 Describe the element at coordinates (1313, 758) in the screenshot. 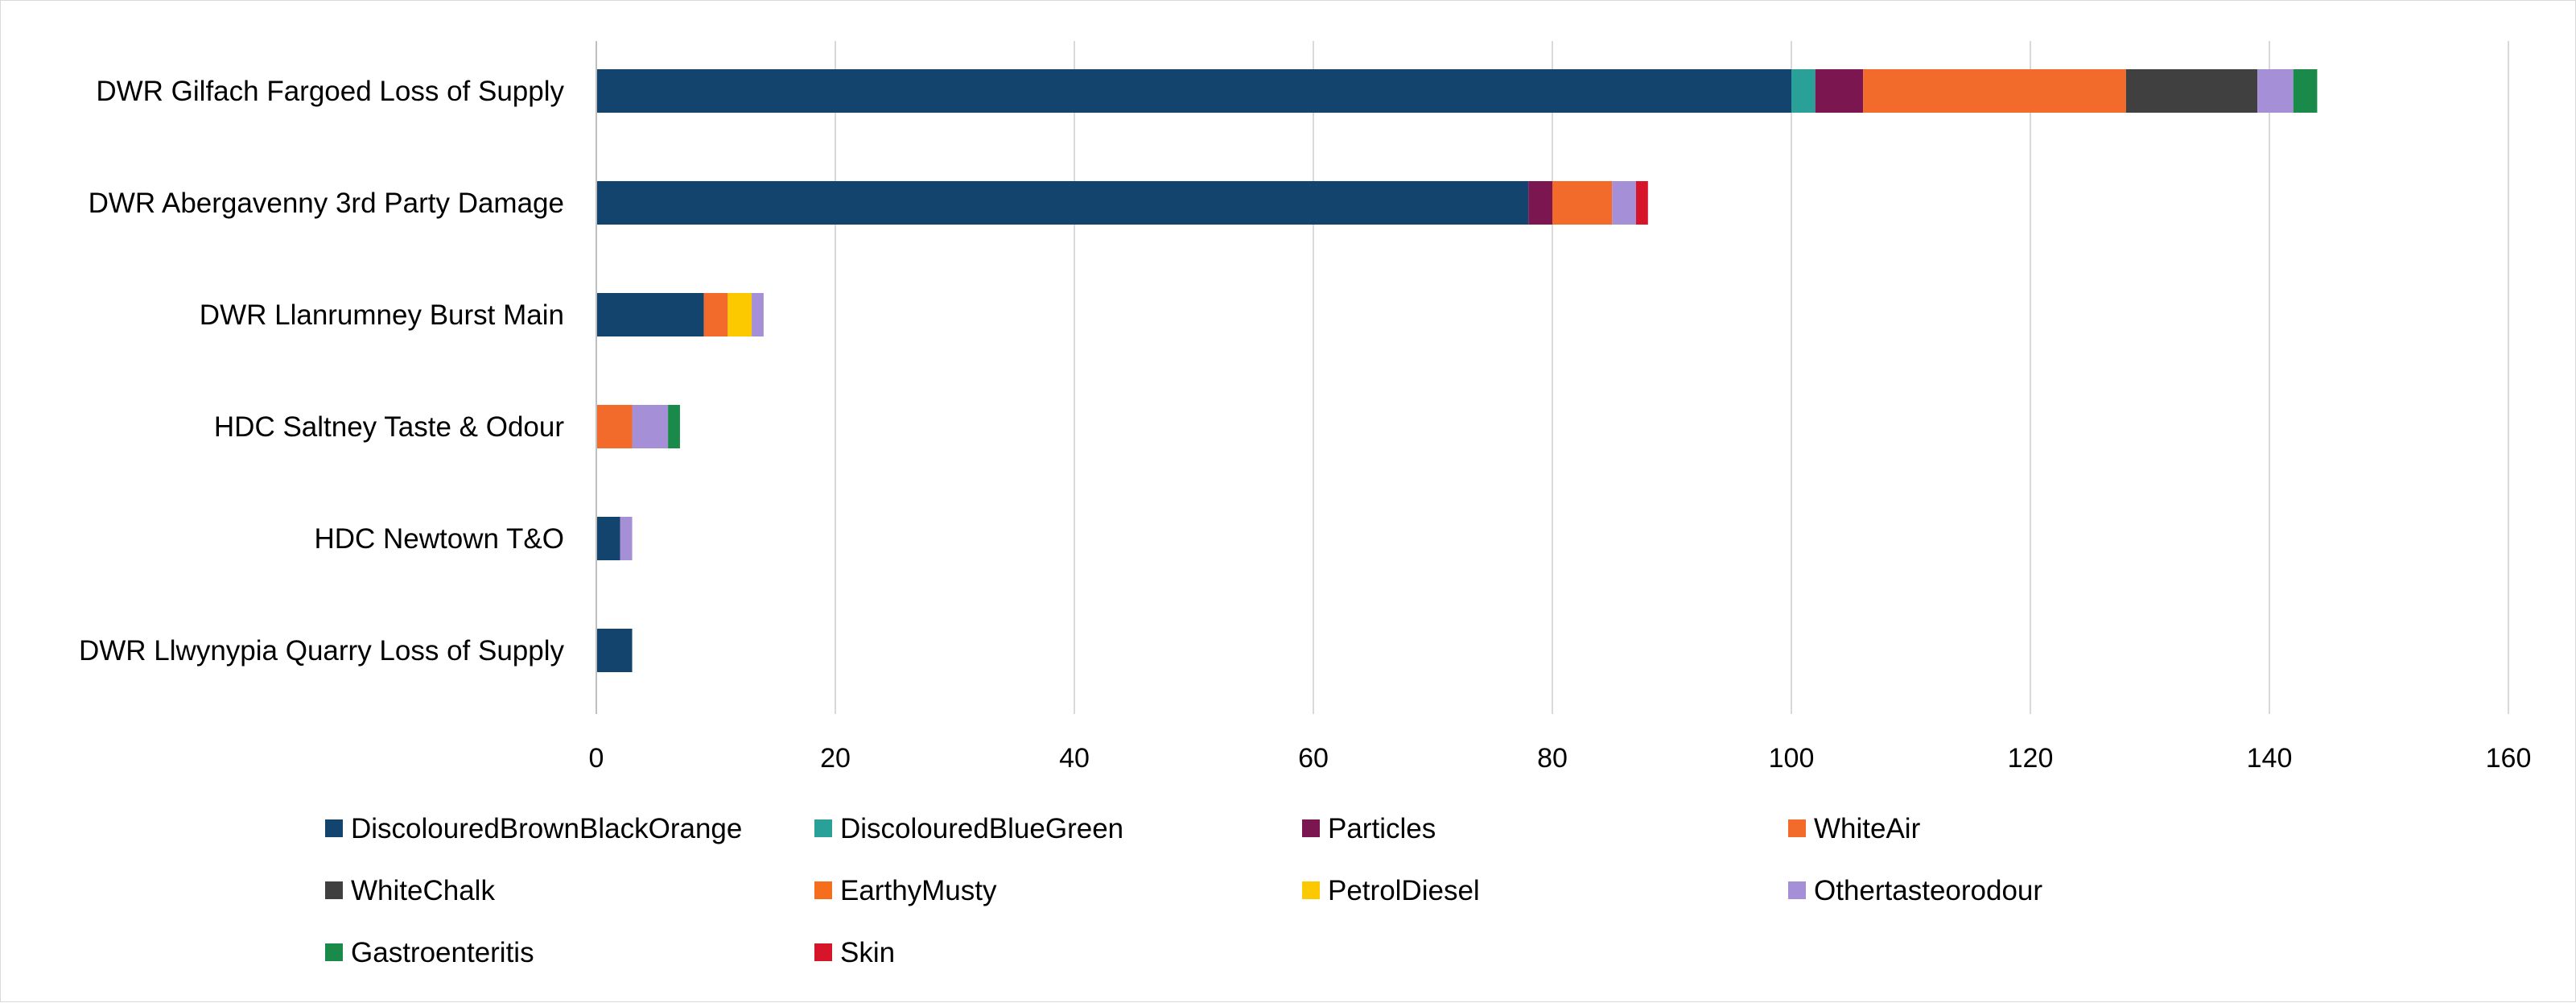

I see `x-tick-label: 60` at that location.